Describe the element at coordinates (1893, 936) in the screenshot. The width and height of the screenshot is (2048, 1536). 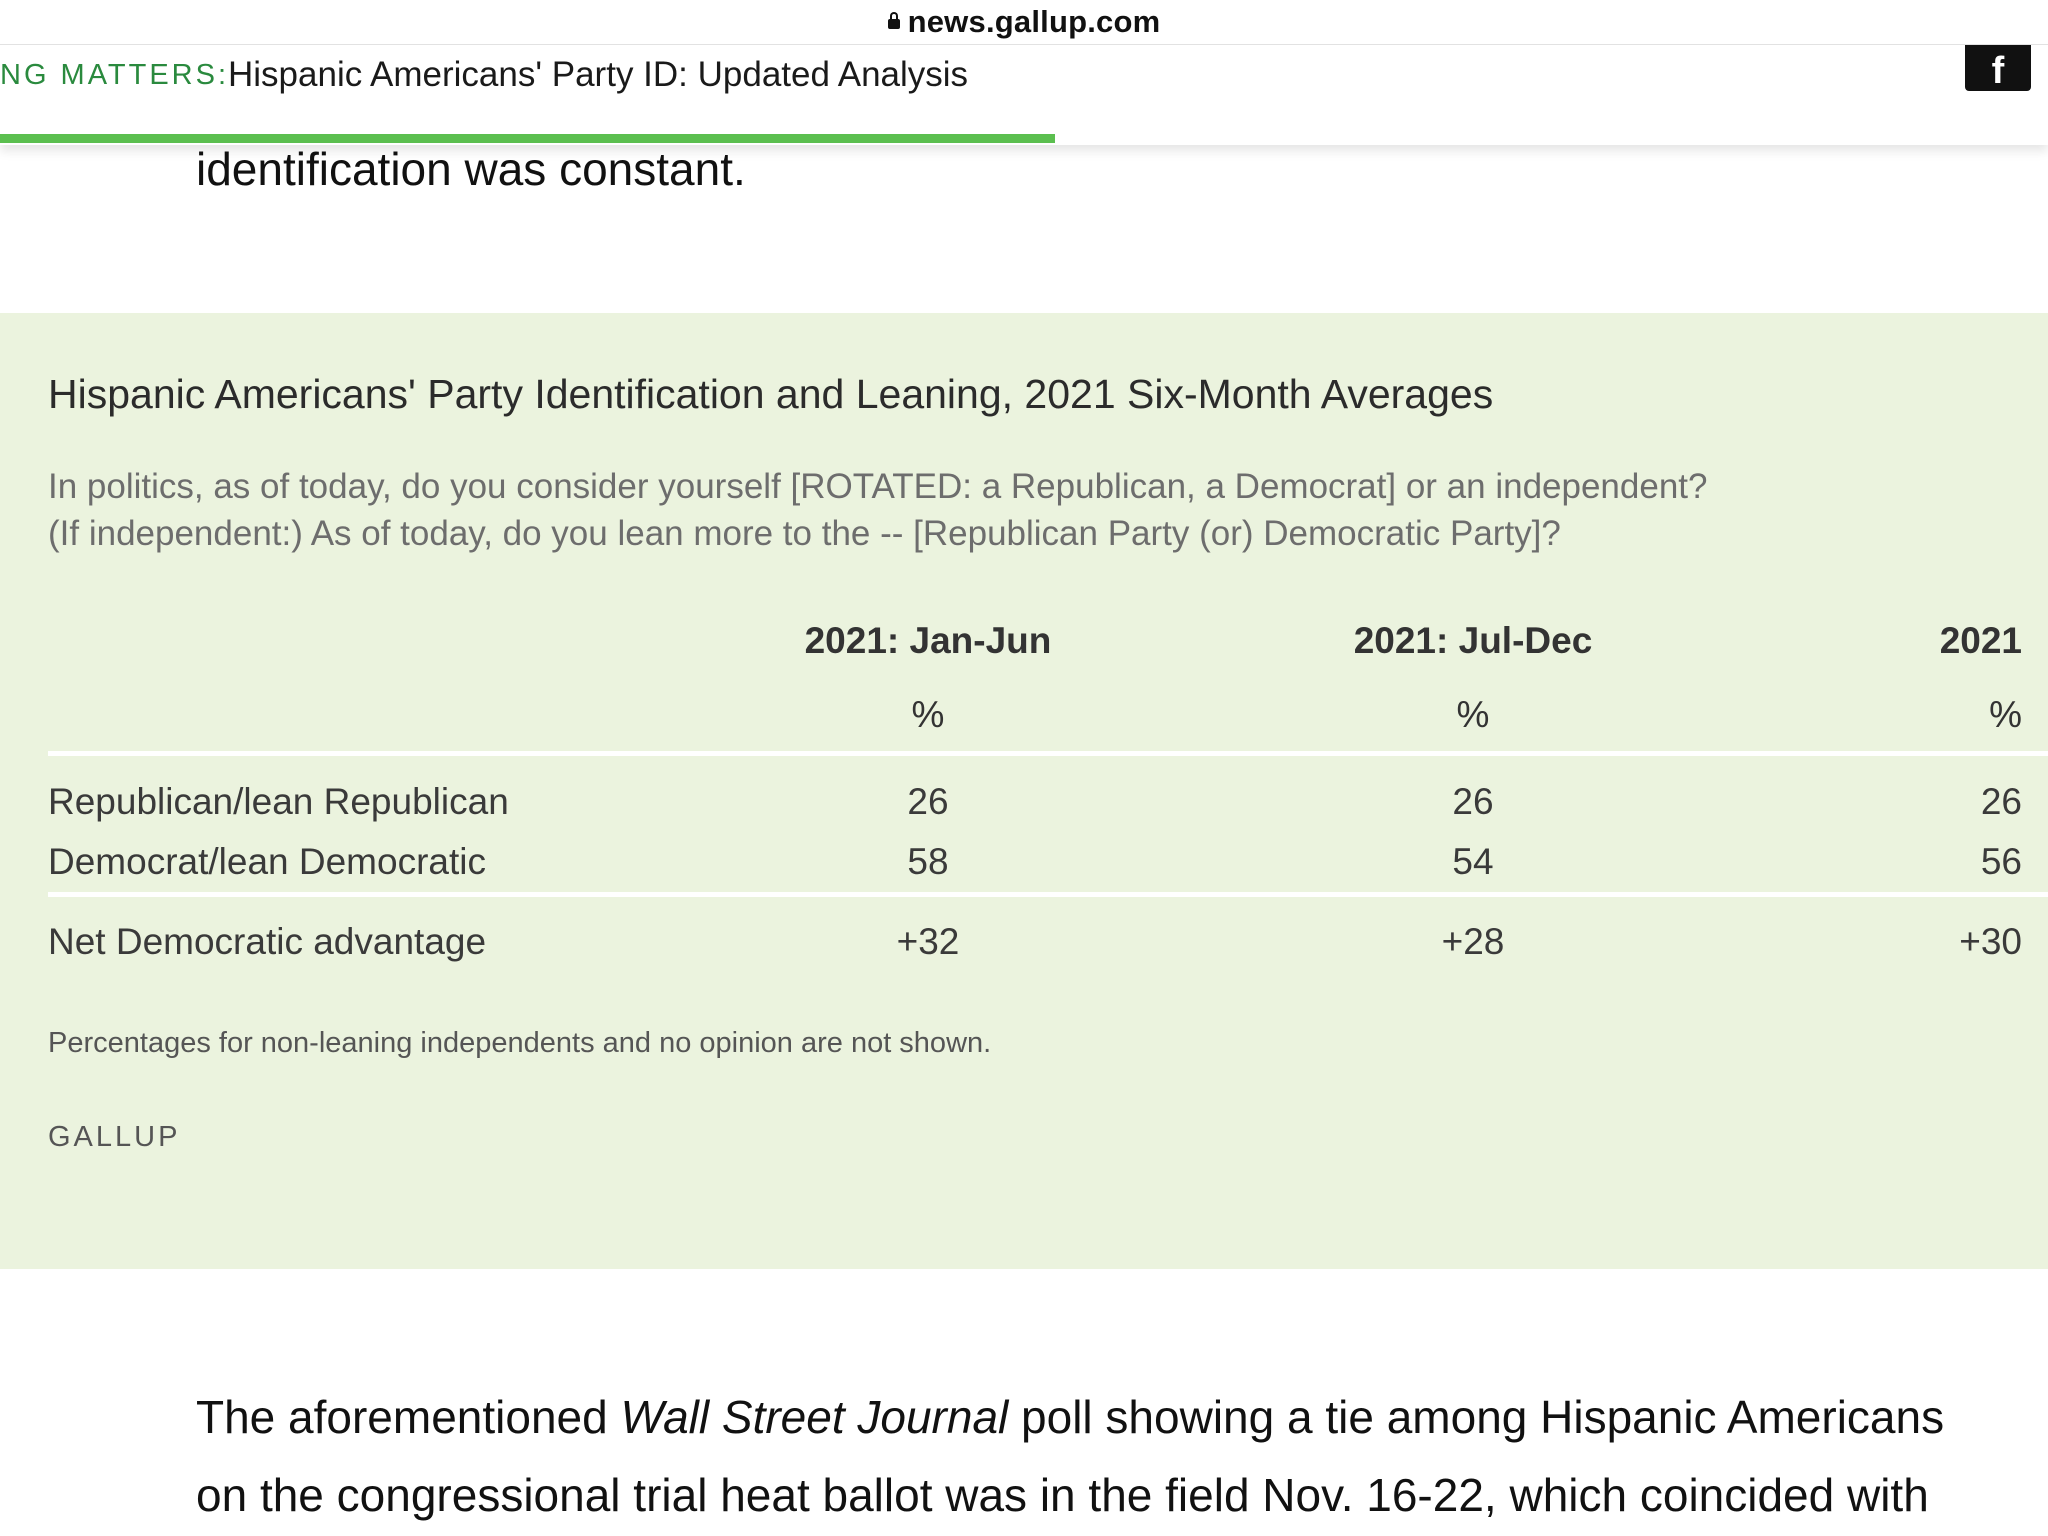
I see `table-cell: +30` at that location.